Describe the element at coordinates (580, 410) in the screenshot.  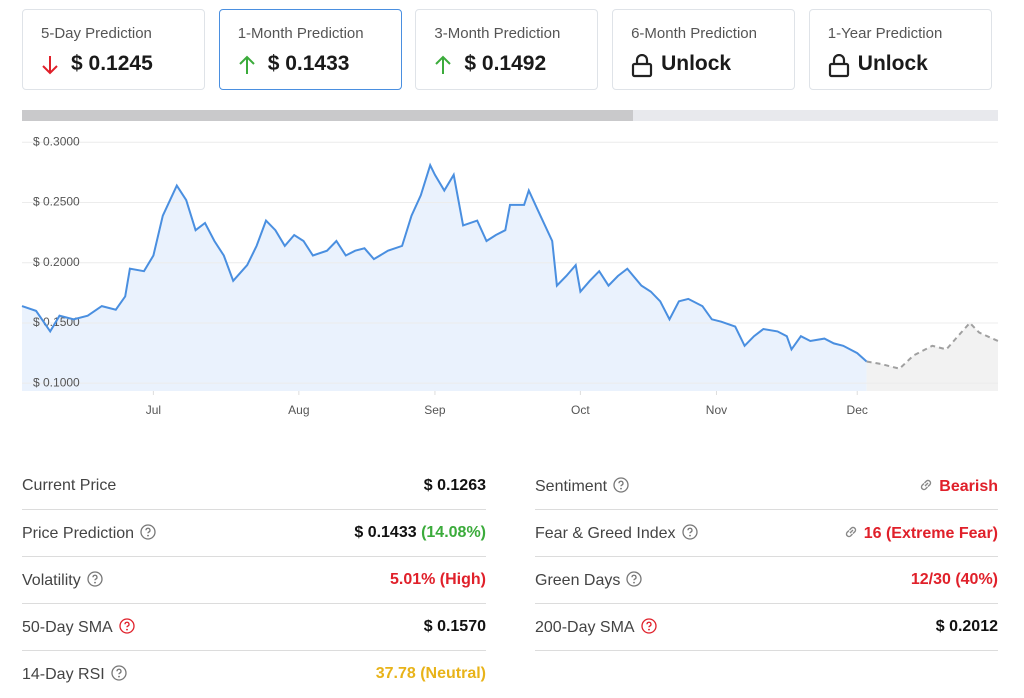
I see `x-tick-label: Oct` at that location.